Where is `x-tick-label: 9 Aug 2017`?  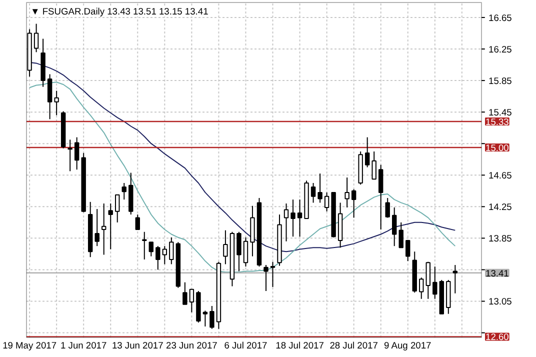 x-tick-label: 9 Aug 2017 is located at coordinates (408, 345).